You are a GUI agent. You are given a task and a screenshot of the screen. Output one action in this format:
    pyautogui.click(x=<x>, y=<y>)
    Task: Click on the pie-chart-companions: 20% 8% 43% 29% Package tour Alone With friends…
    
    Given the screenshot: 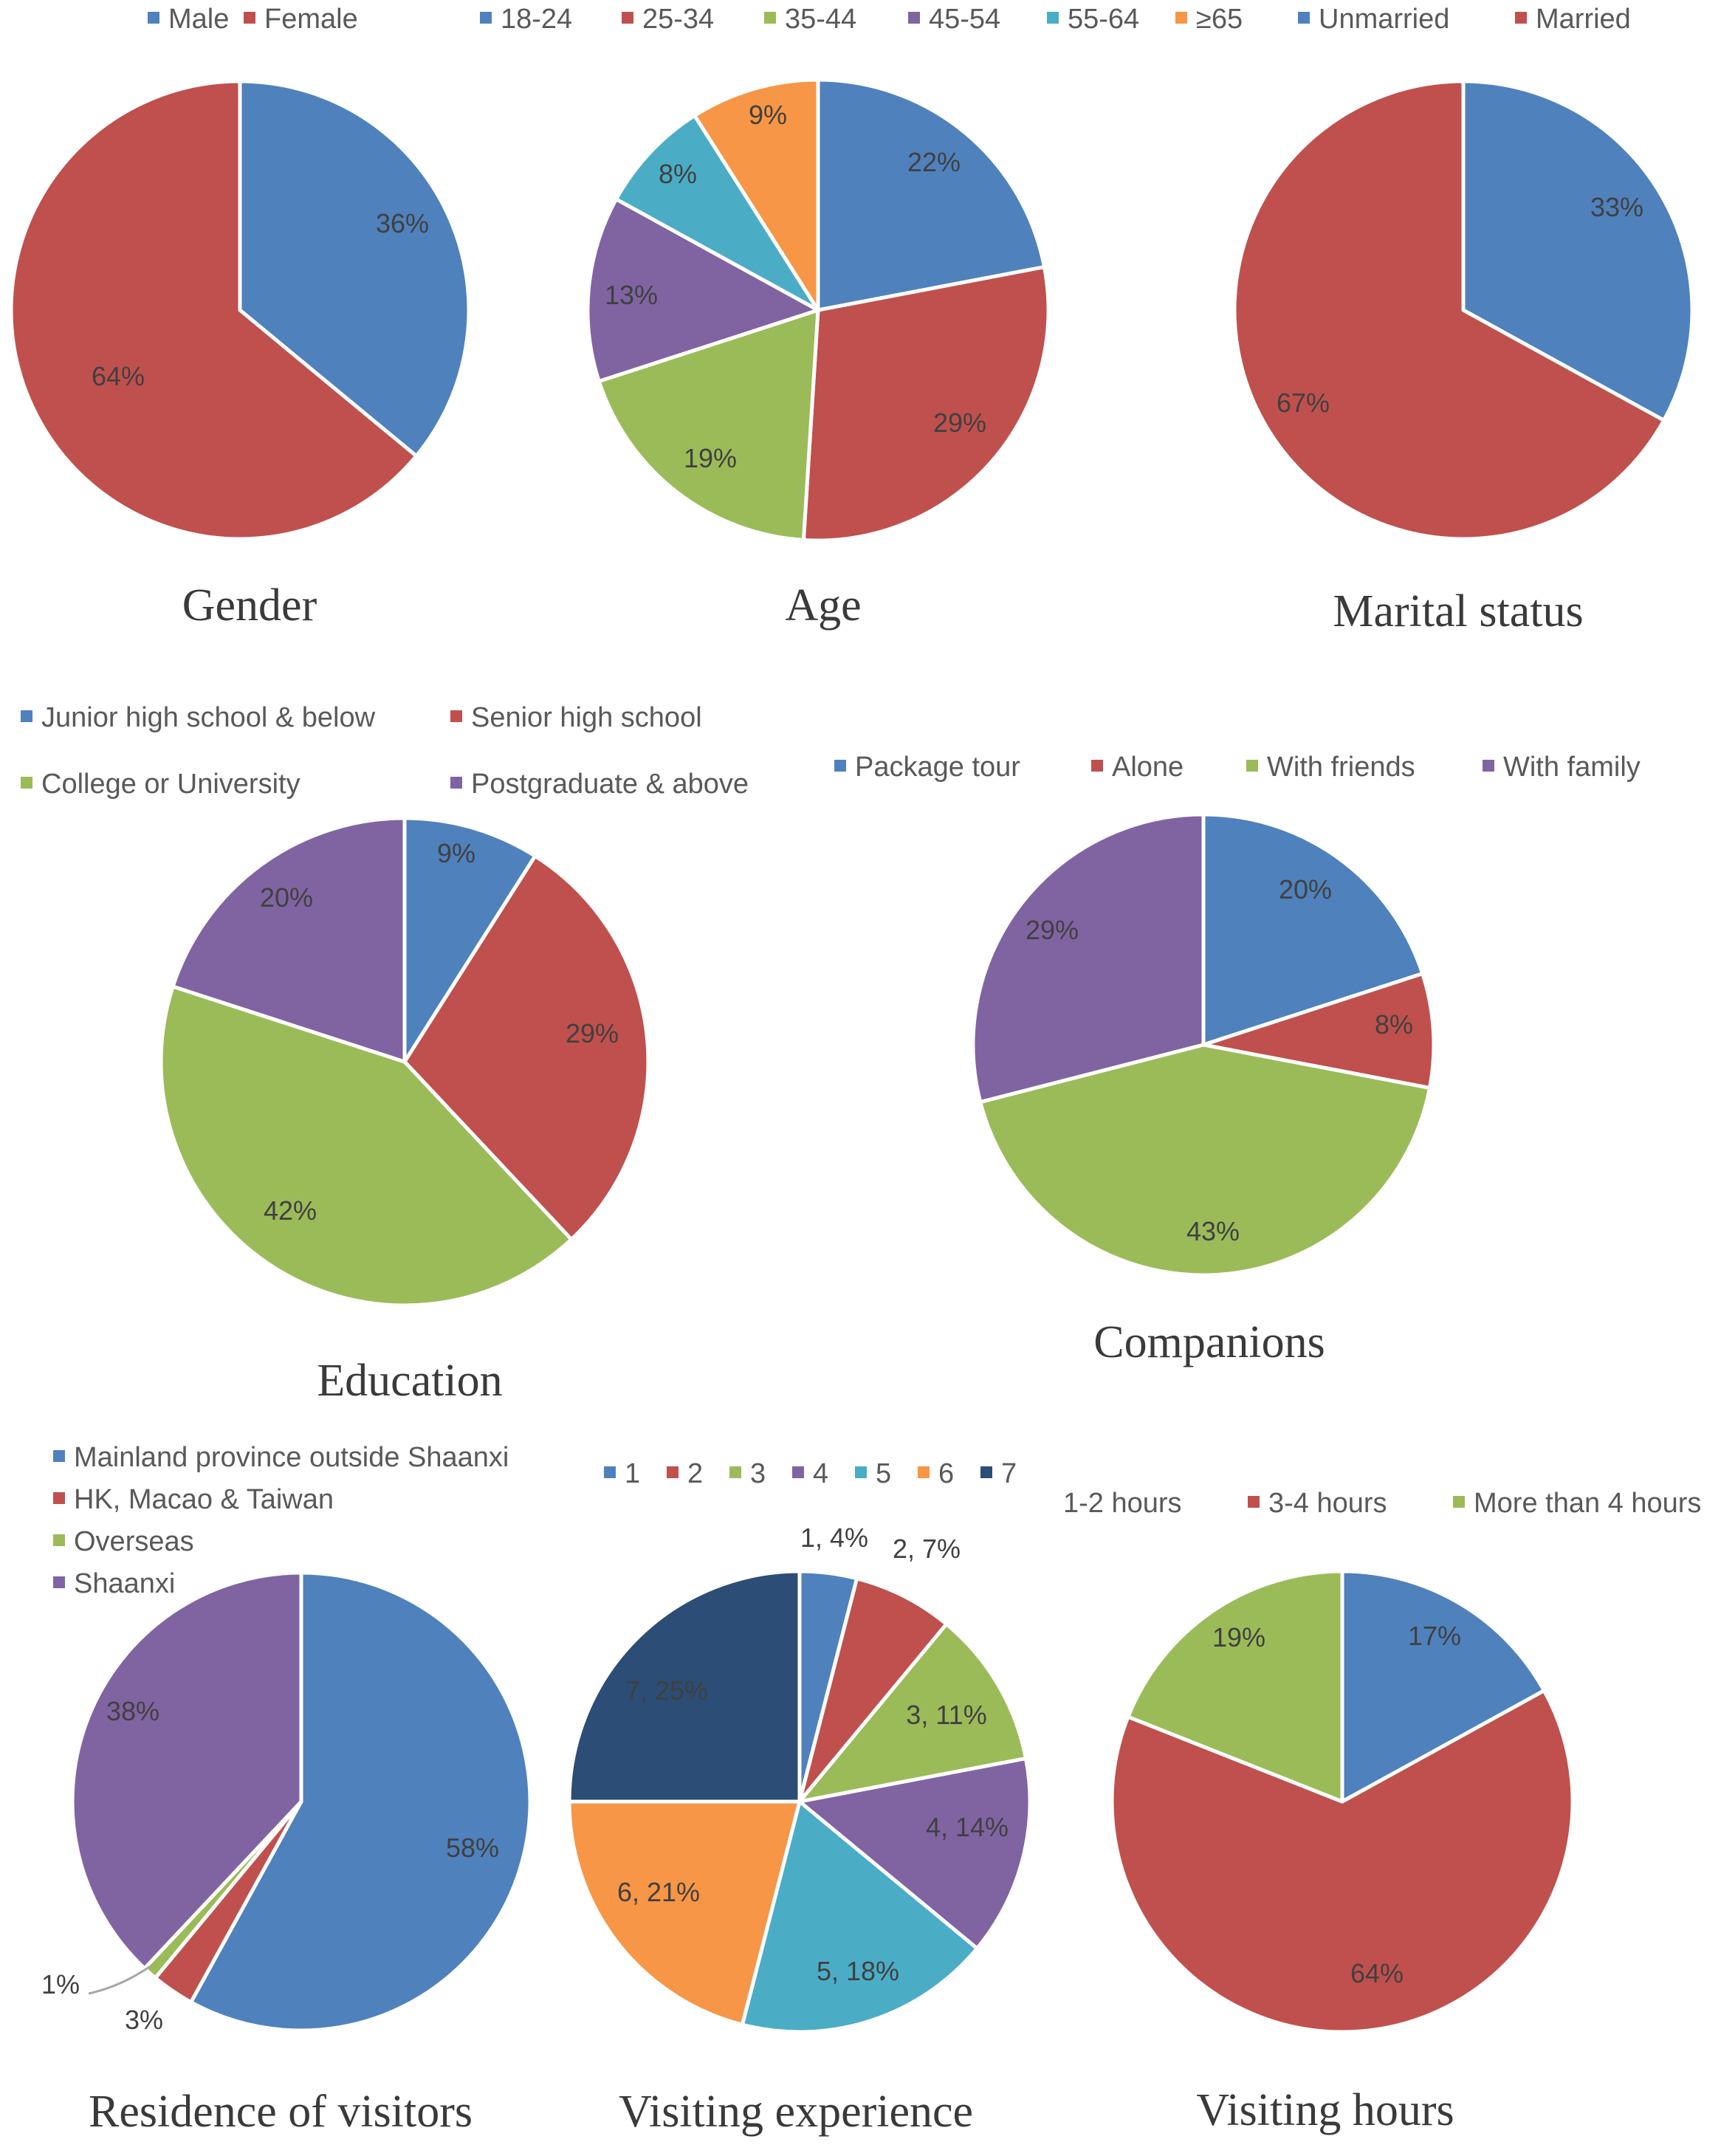 What is the action you would take?
    pyautogui.click(x=1237, y=1060)
    